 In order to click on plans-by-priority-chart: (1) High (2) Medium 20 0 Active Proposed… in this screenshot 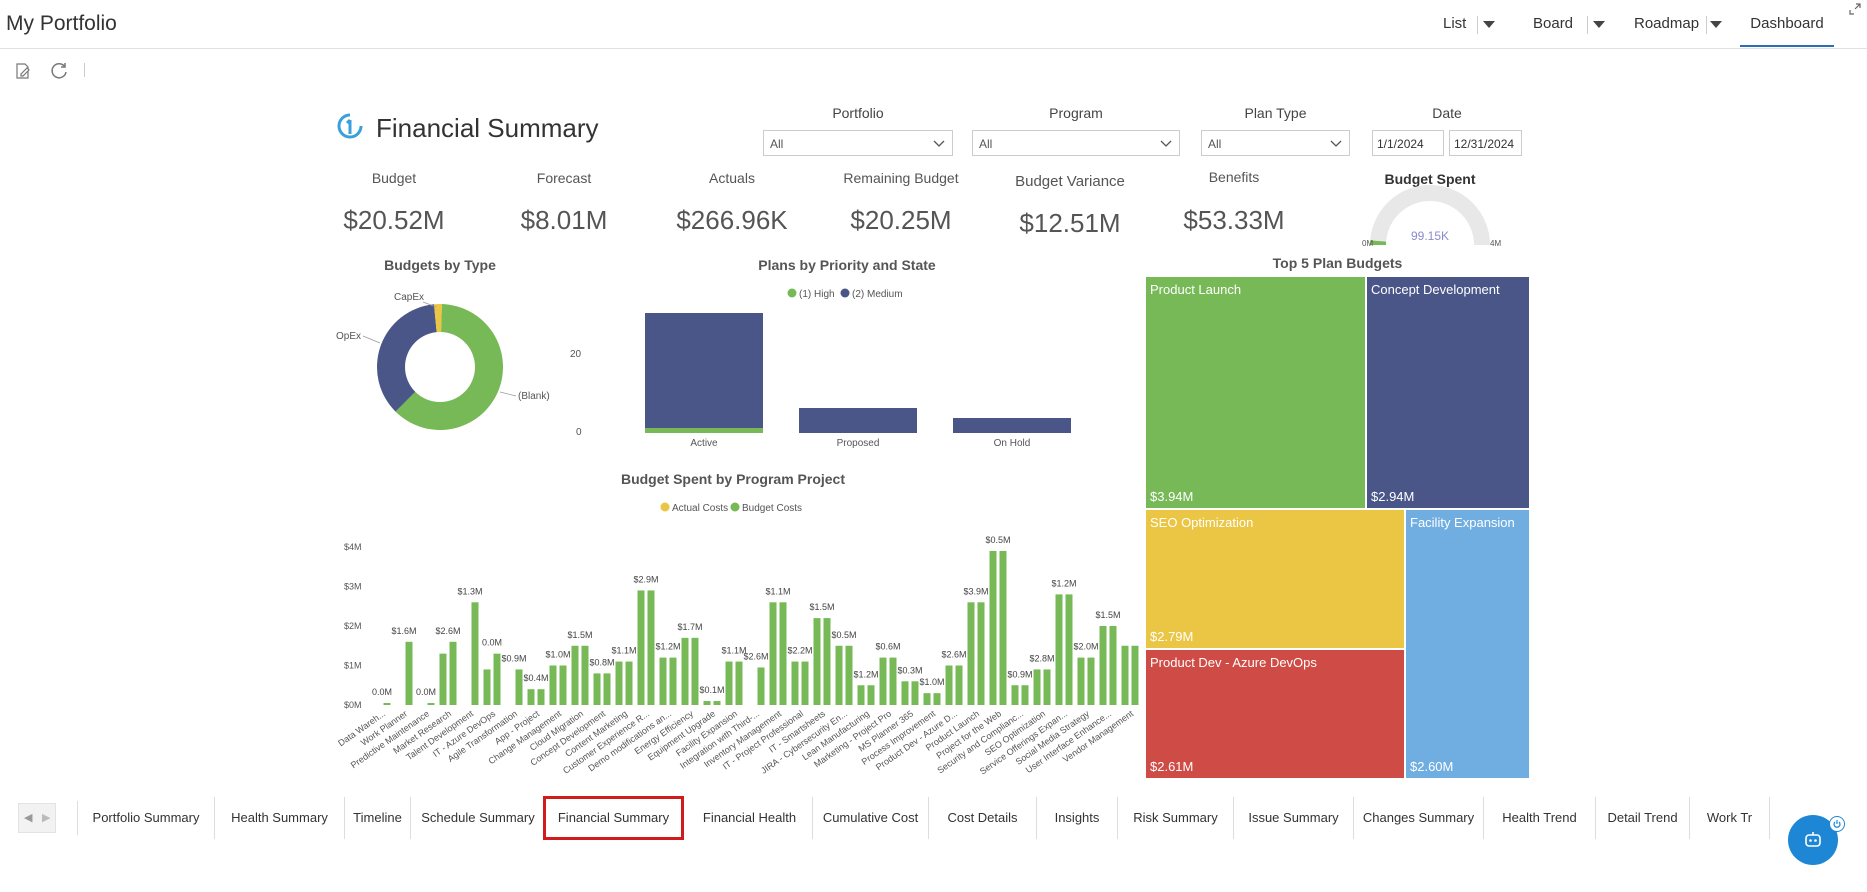, I will do `click(820, 368)`.